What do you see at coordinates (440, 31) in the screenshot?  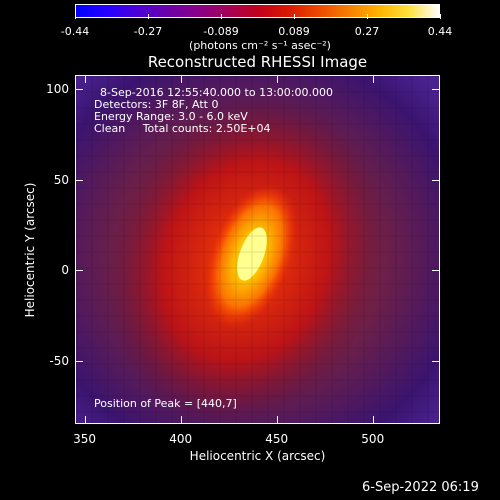 I see `colorbar-tick-label: 0.44` at bounding box center [440, 31].